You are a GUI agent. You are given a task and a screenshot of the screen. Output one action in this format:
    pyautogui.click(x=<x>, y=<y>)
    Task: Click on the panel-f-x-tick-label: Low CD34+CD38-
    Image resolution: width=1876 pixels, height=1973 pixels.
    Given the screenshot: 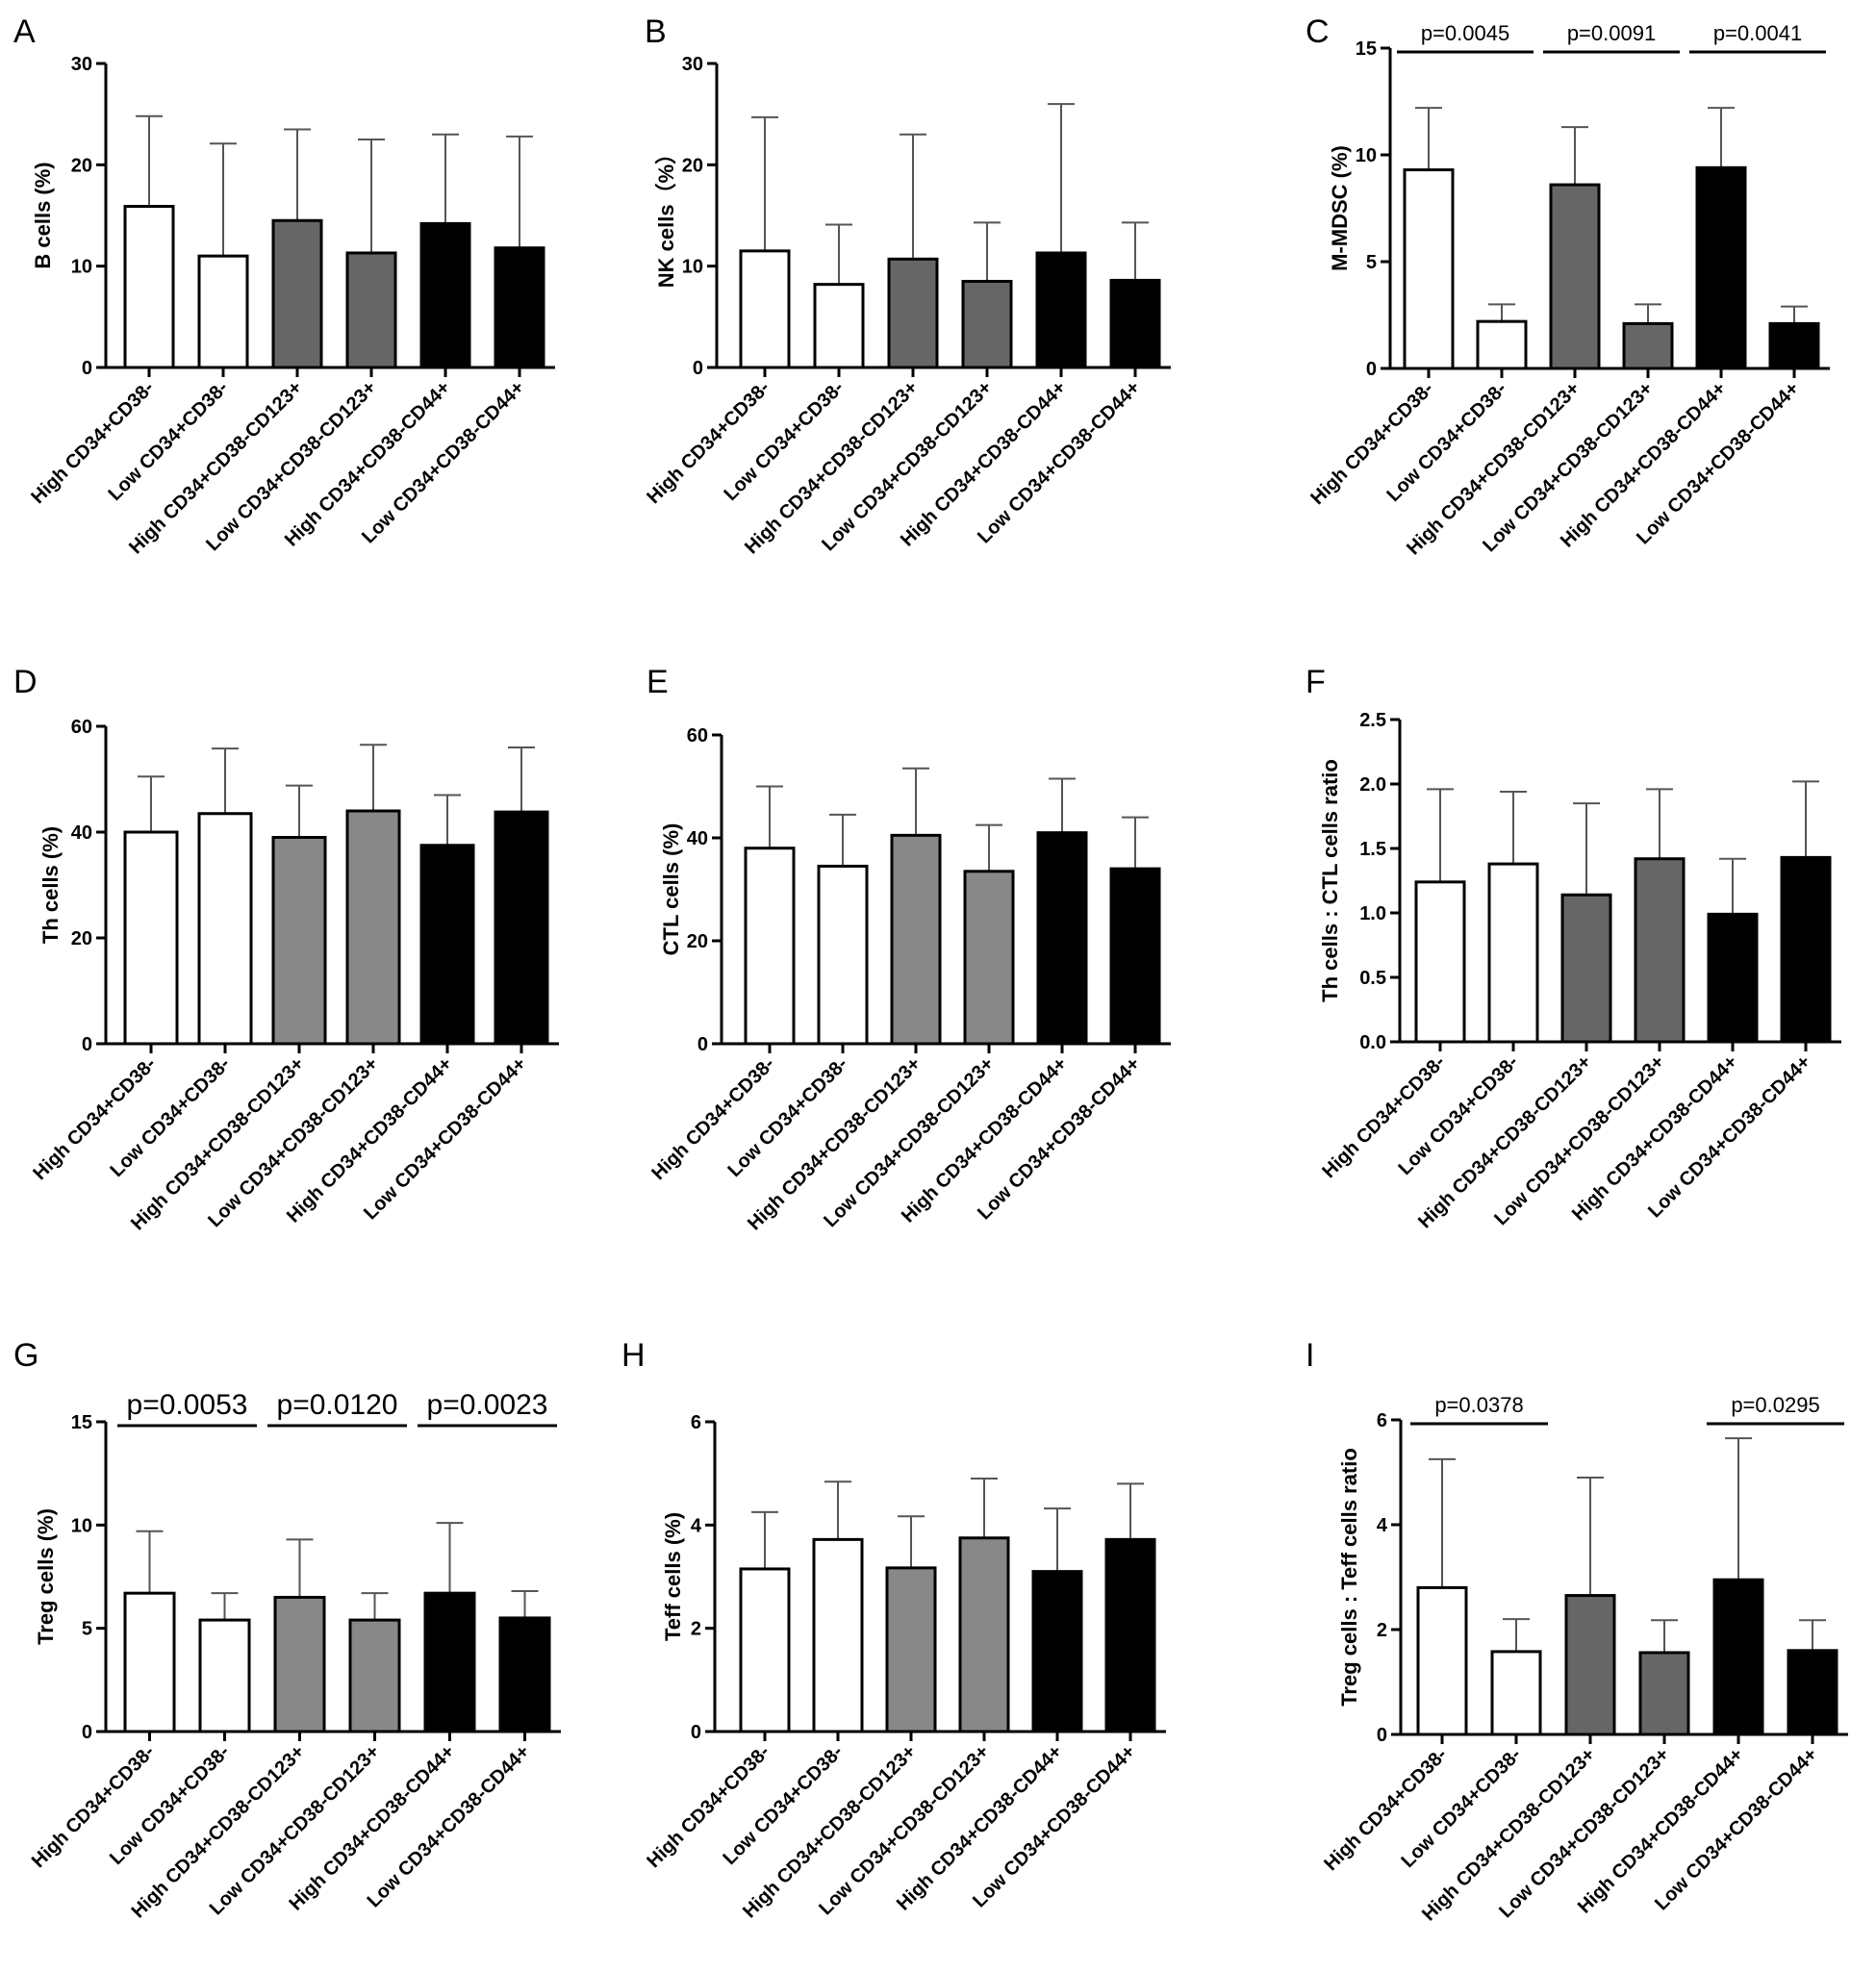 What is the action you would take?
    pyautogui.click(x=1458, y=1115)
    